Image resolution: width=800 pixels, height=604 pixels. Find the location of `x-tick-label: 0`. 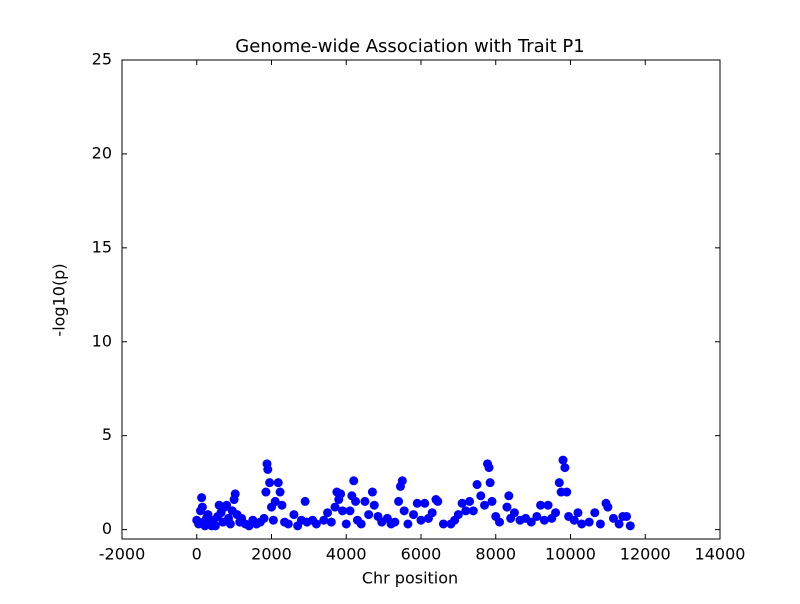

x-tick-label: 0 is located at coordinates (197, 554).